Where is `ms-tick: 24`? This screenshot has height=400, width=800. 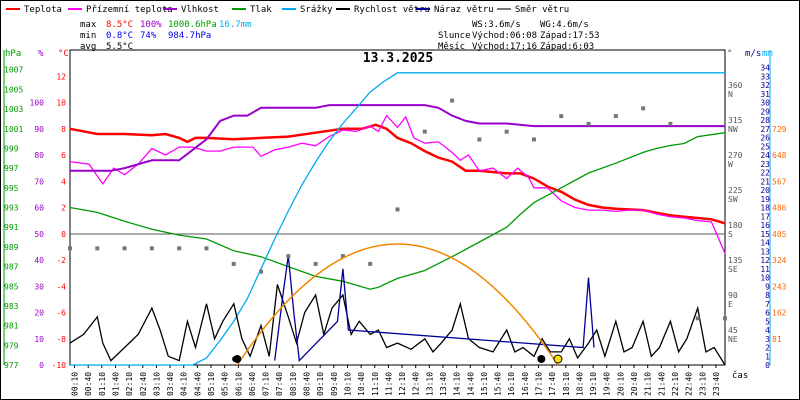
ms-tick: 24 is located at coordinates (765, 155).